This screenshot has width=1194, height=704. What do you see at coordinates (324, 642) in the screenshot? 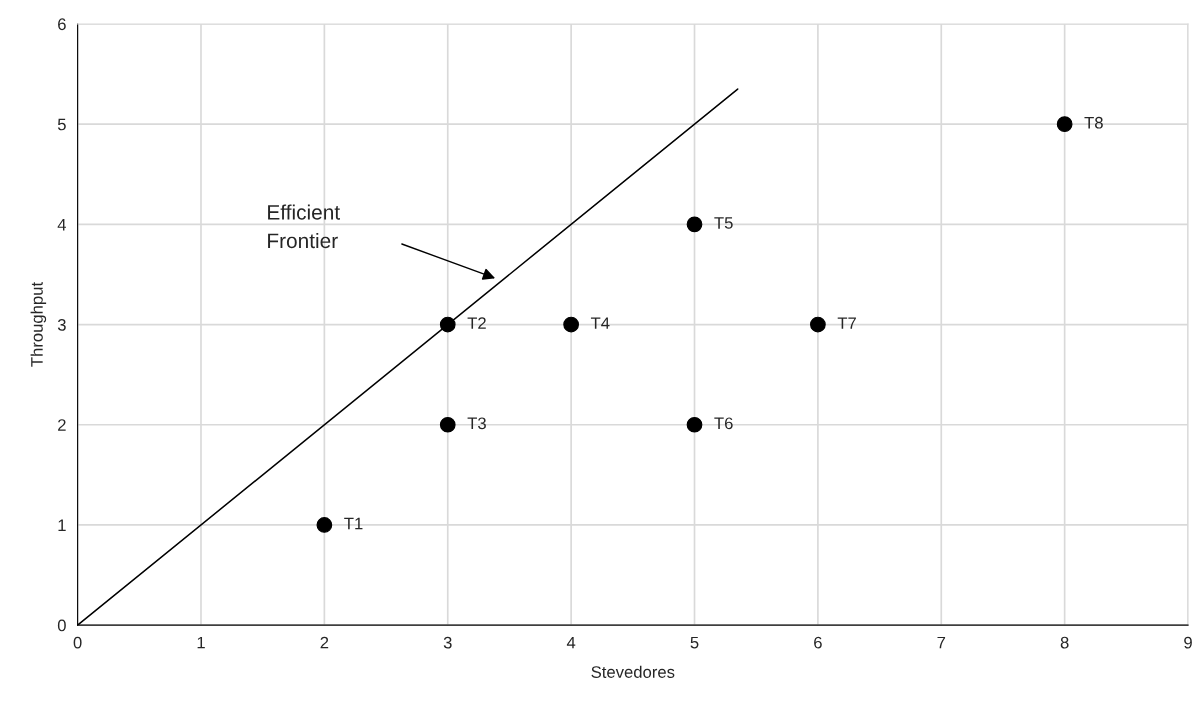
I see `x-tick-label: 2` at bounding box center [324, 642].